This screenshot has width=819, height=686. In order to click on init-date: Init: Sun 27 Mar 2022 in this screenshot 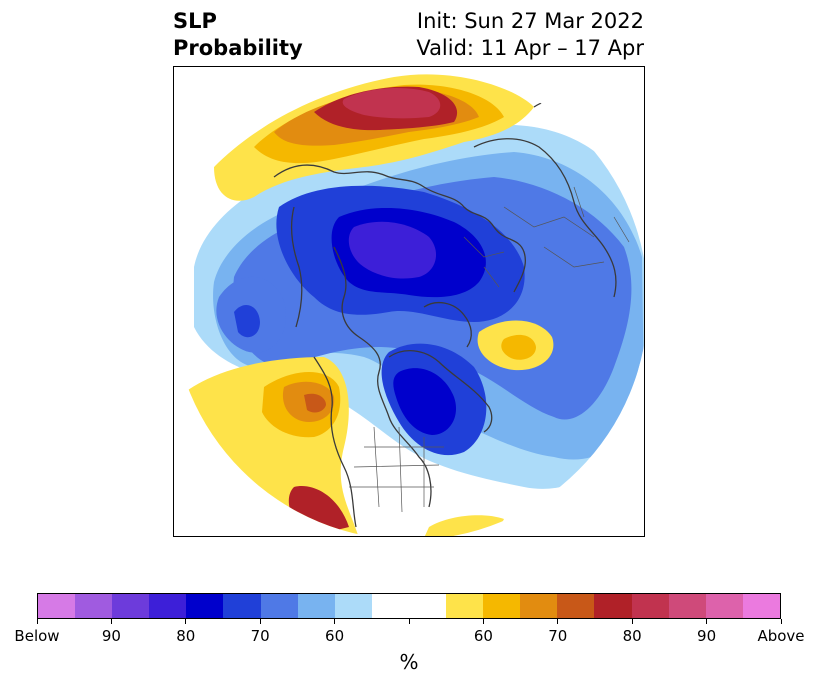, I will do `click(530, 21)`.